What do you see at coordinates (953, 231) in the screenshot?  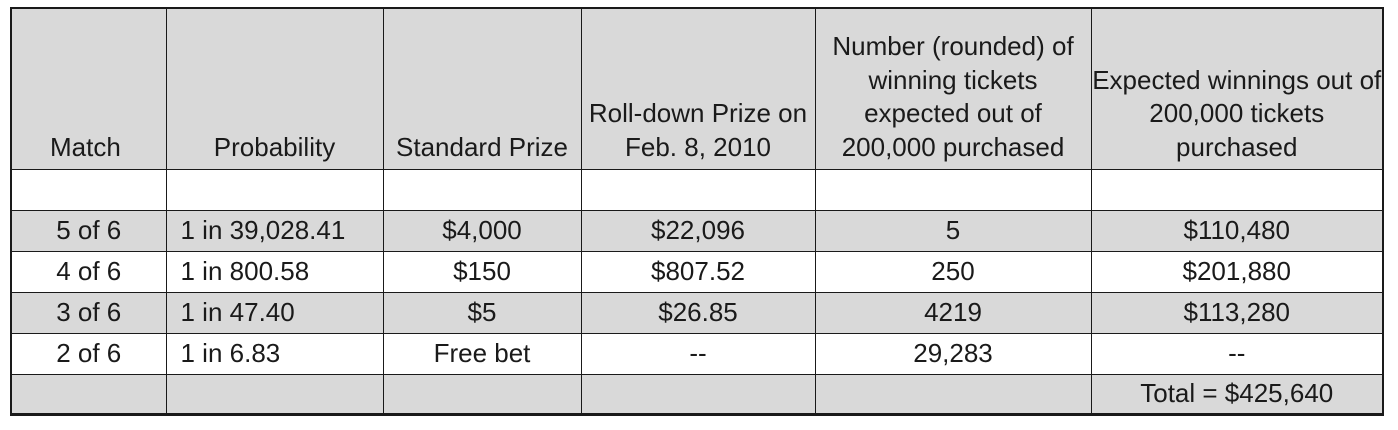 I see `cell-number-winning: 5` at bounding box center [953, 231].